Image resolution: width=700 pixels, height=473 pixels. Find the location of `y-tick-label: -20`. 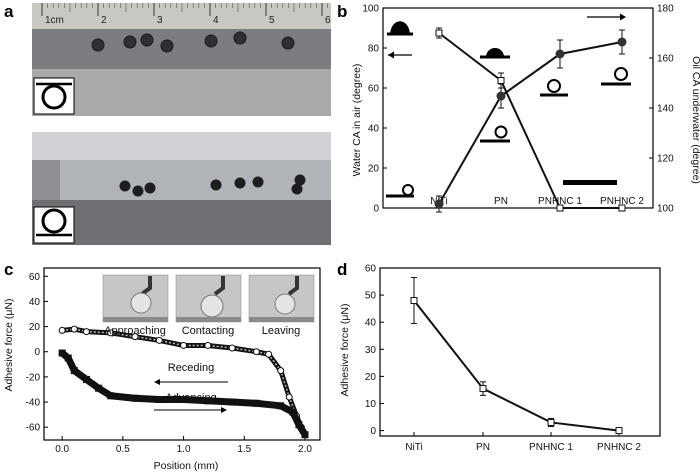

y-tick-label: -20 is located at coordinates (33, 377).